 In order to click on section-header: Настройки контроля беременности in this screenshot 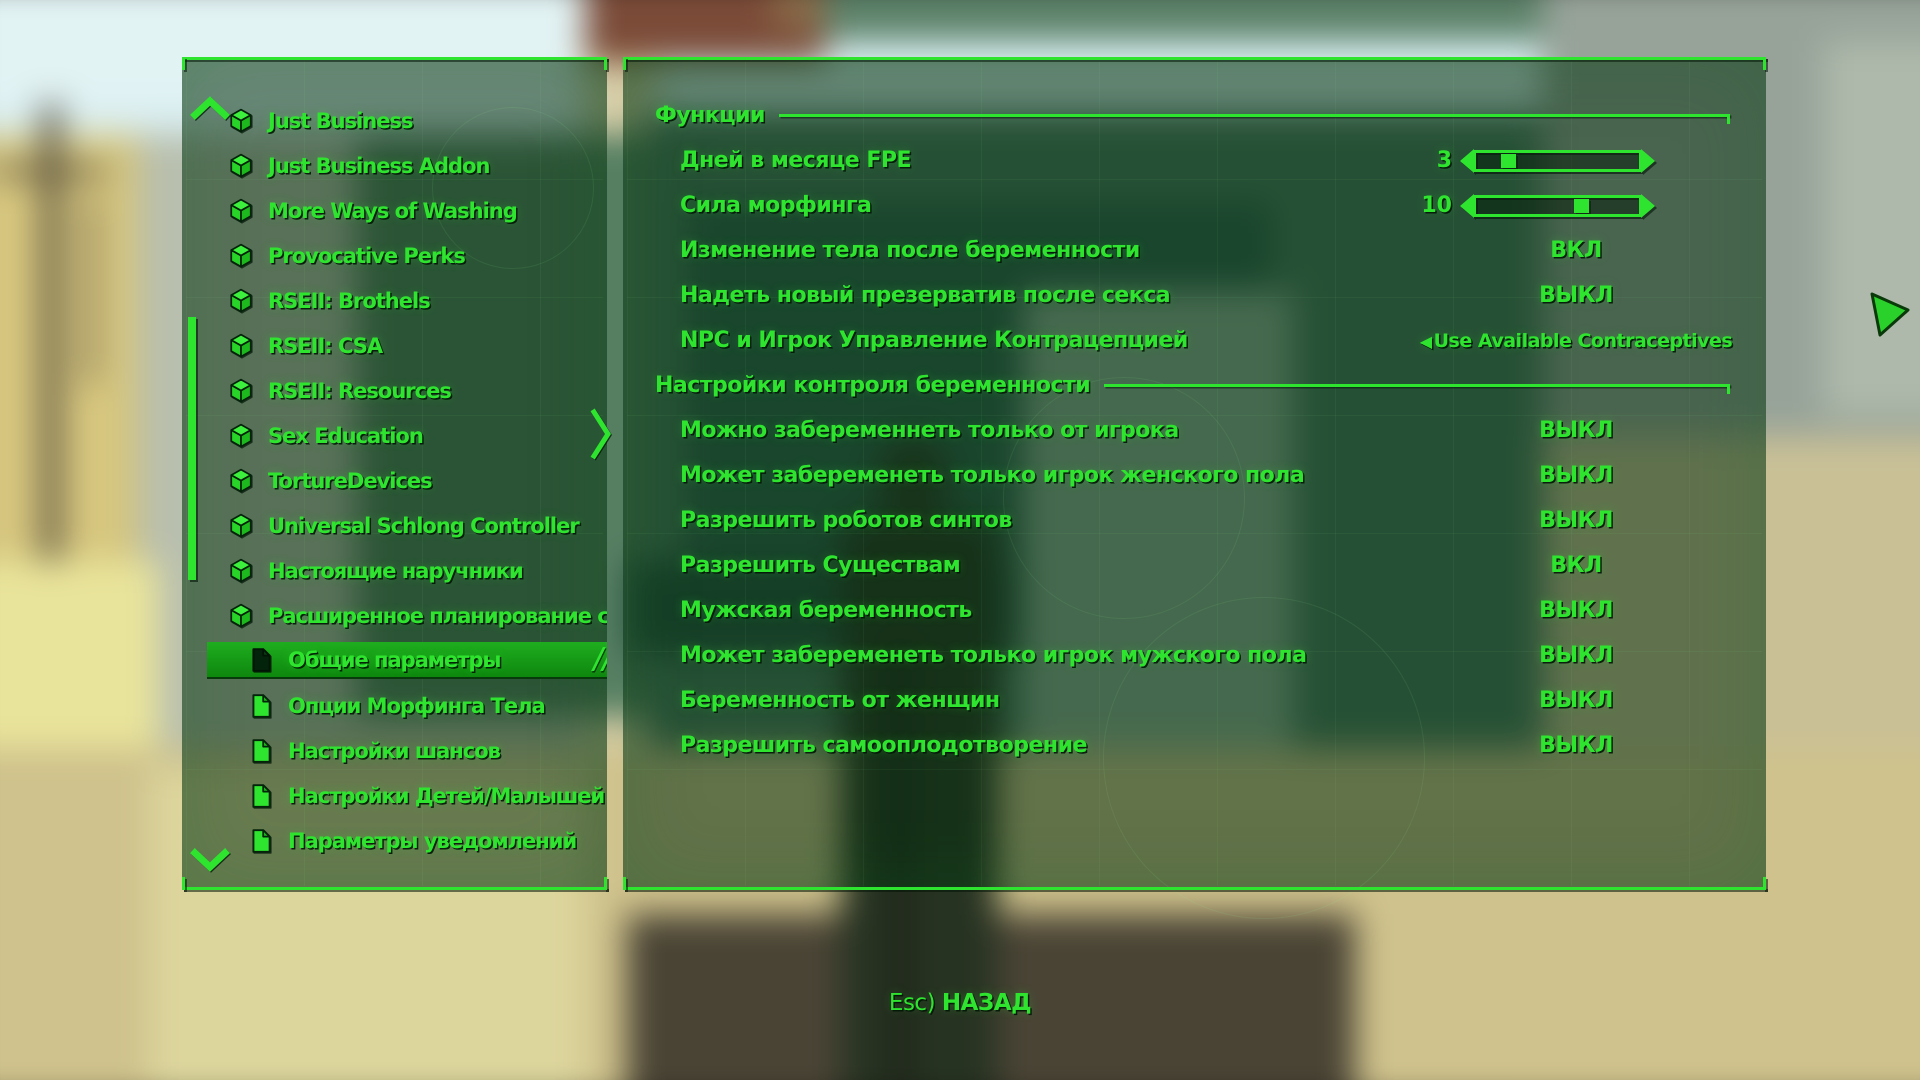, I will do `click(1192, 385)`.